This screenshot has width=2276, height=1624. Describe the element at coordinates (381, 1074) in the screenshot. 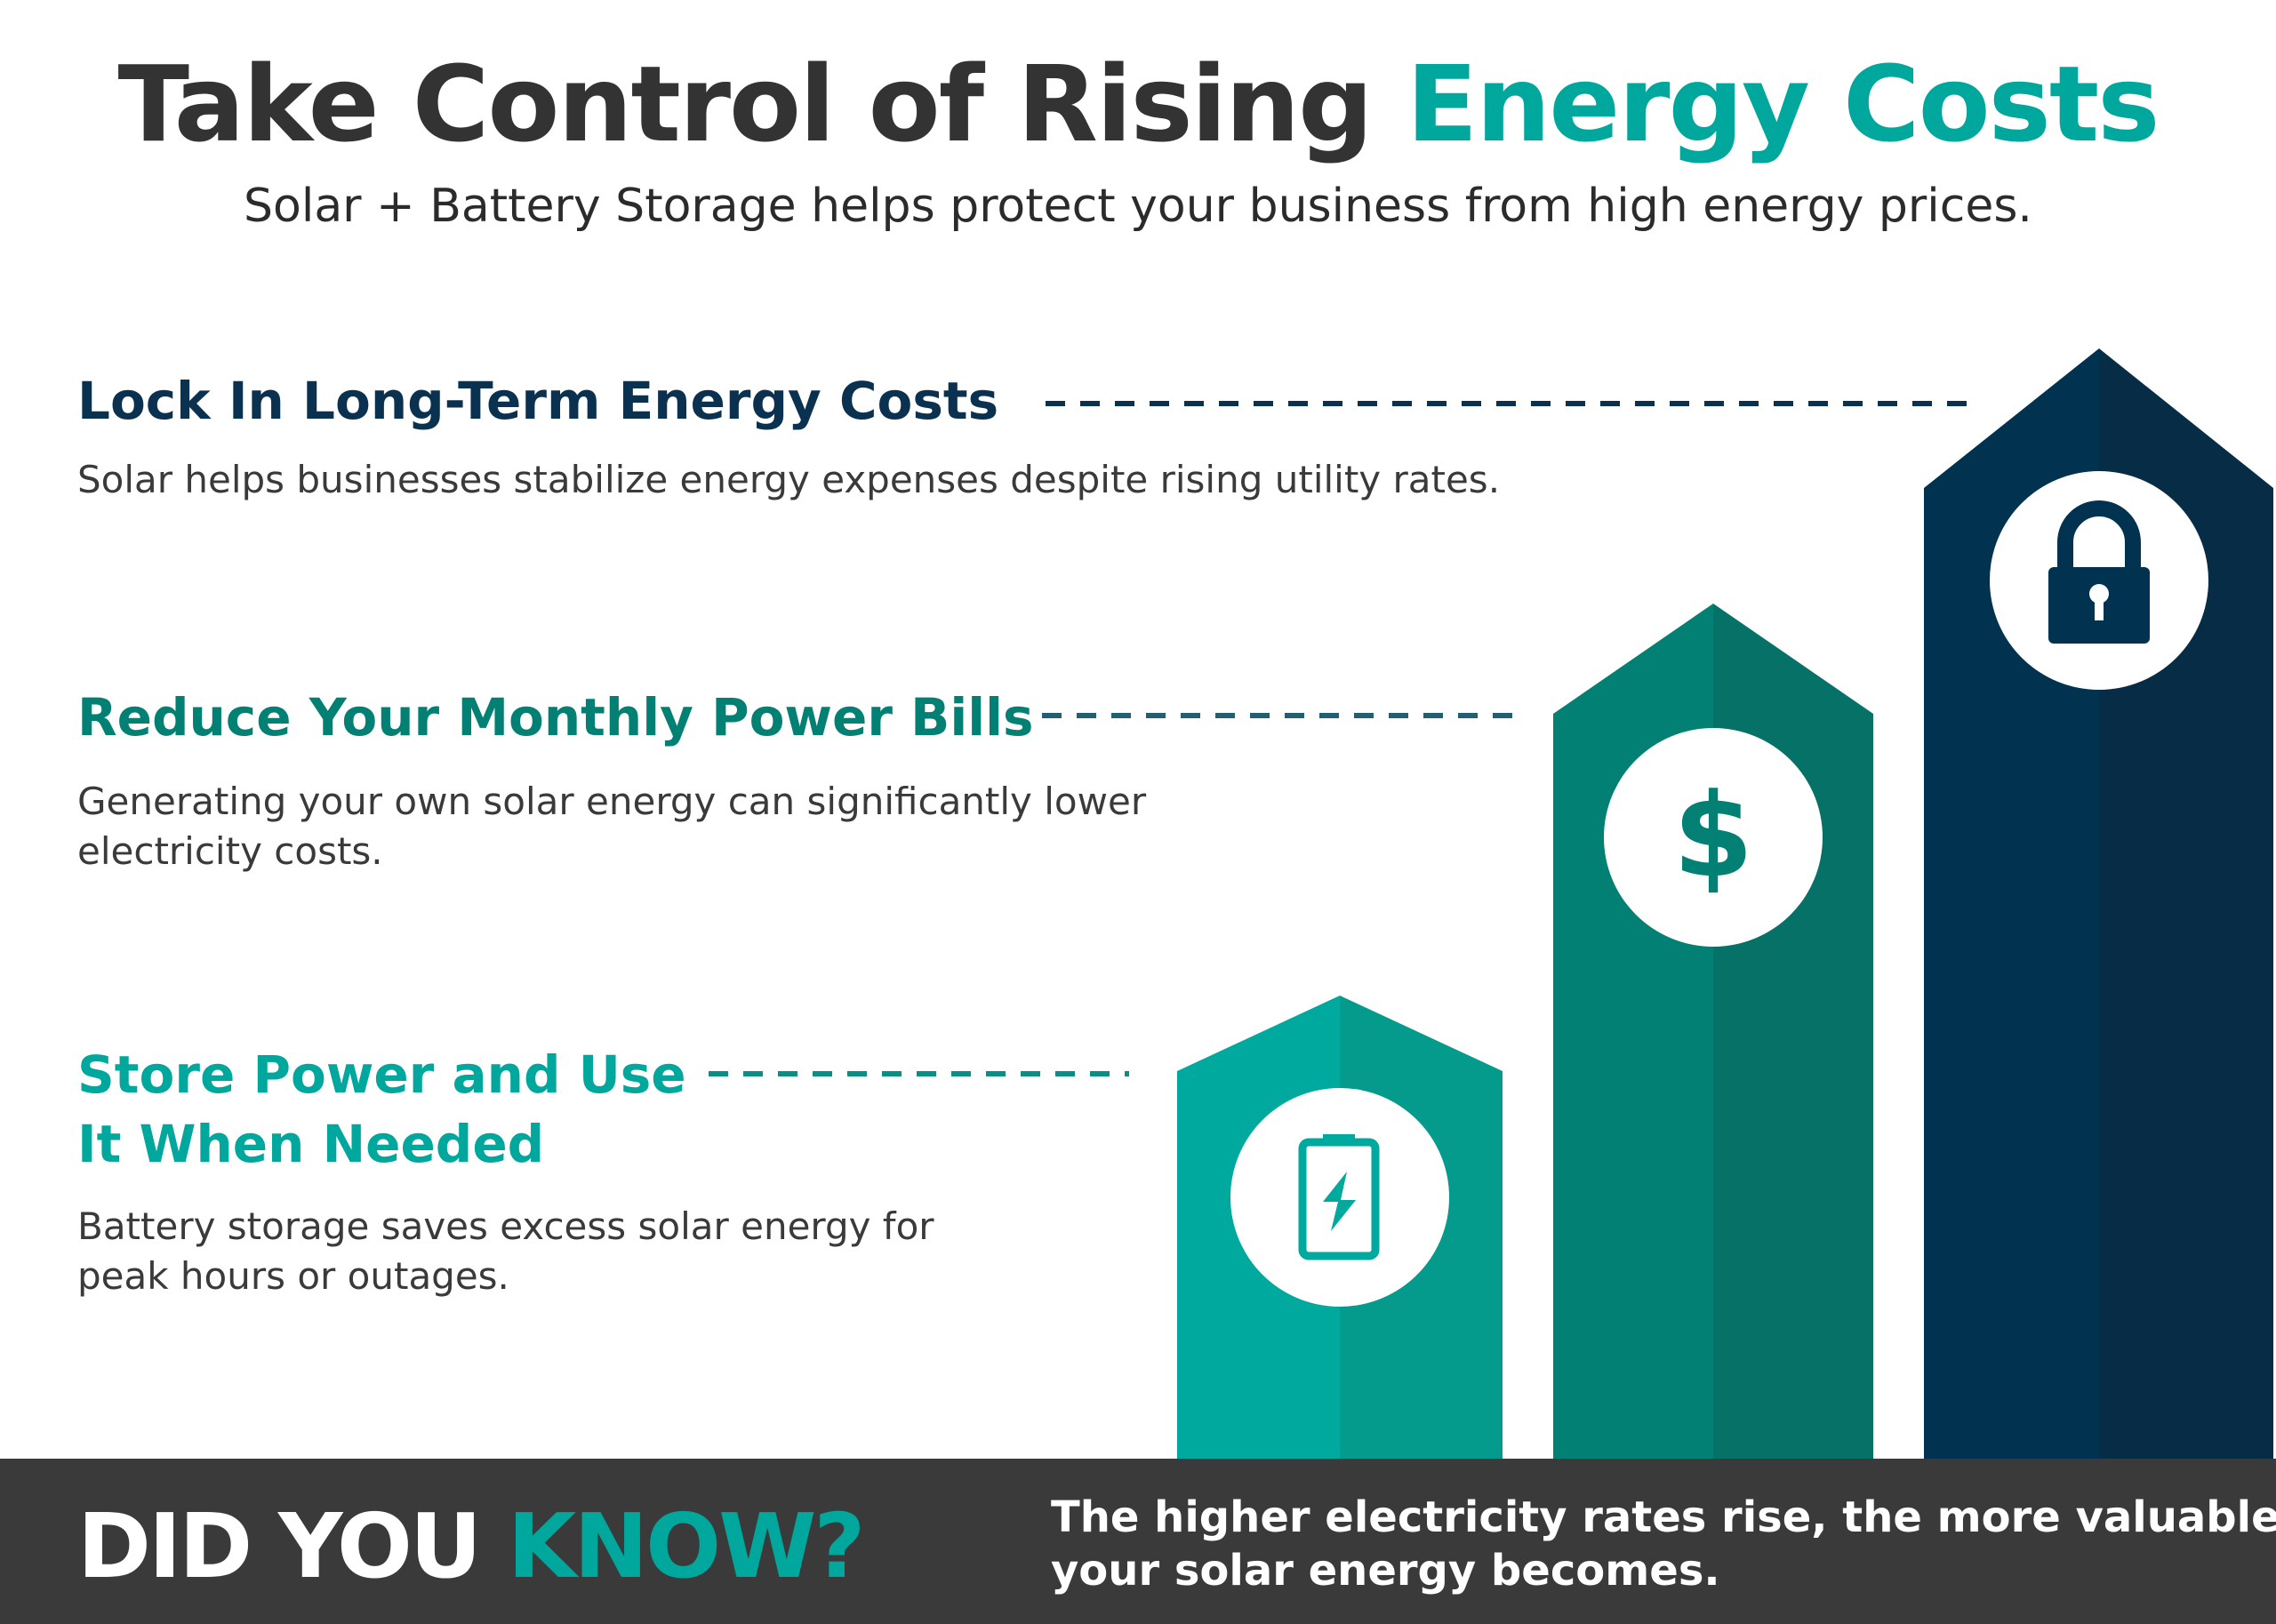

I see `benefit-heading-store-1: Store Power and Use` at that location.